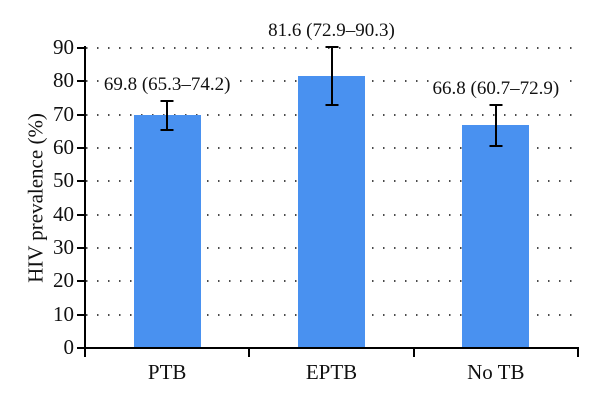  What do you see at coordinates (63, 280) in the screenshot?
I see `y-tick-label: 20` at bounding box center [63, 280].